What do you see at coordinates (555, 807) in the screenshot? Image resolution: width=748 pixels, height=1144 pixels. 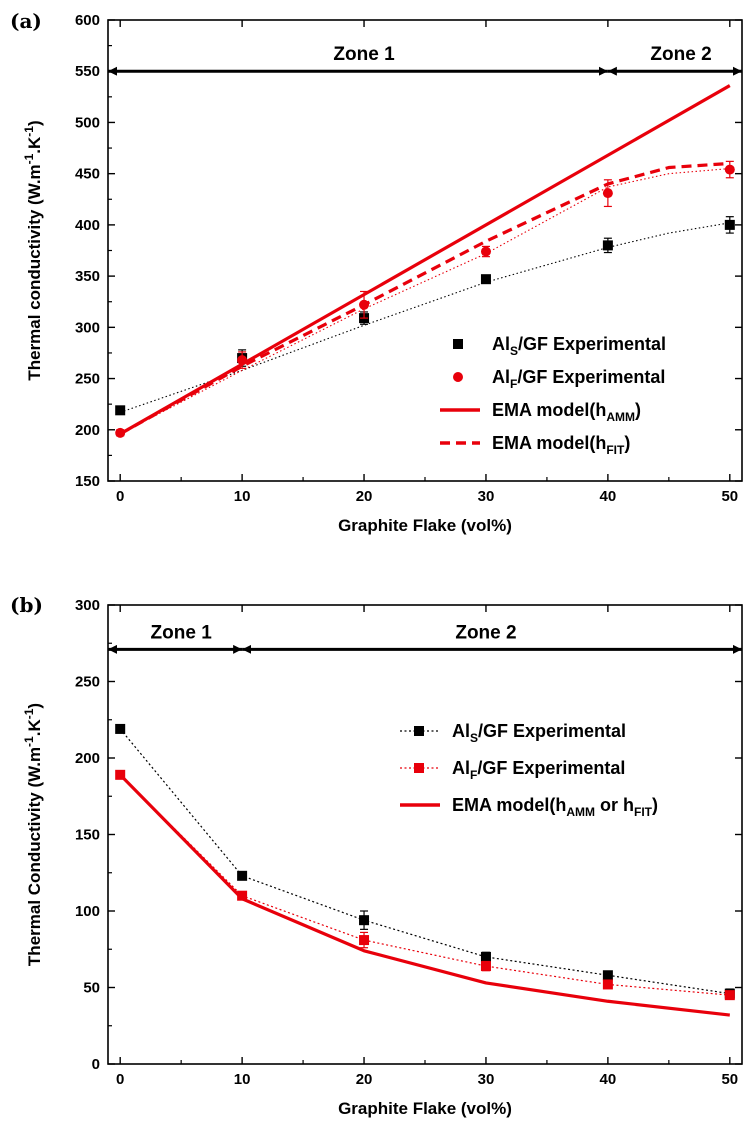 I see `legend-label: EMA model(hAMM or hFIT)` at bounding box center [555, 807].